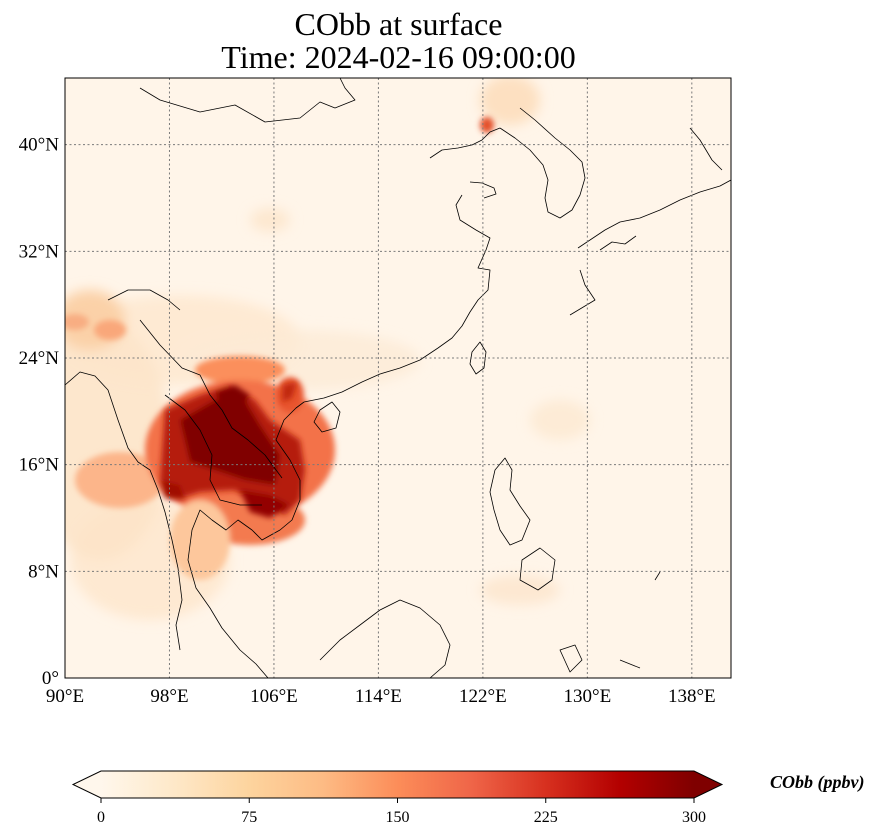  What do you see at coordinates (385, 638) in the screenshot?
I see `coastline-borneo` at bounding box center [385, 638].